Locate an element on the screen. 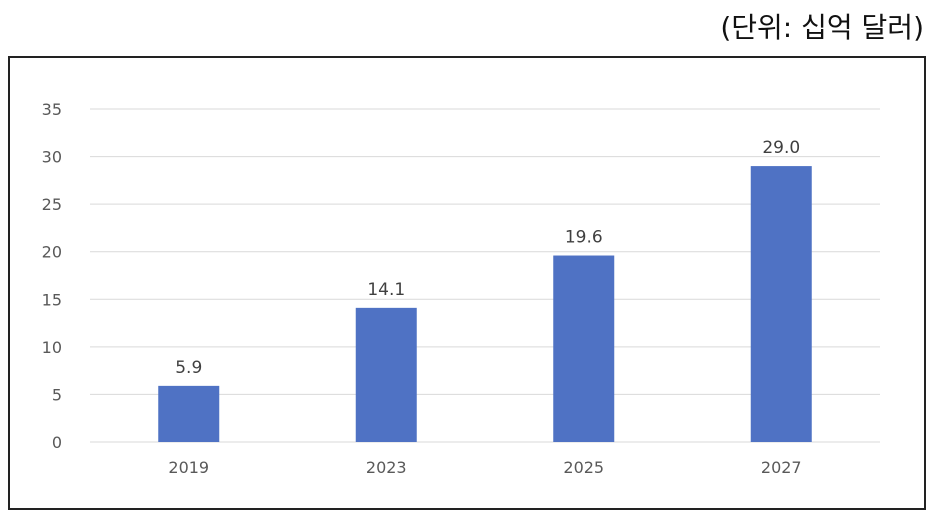 The image size is (932, 517). bar-2027 is located at coordinates (781, 304).